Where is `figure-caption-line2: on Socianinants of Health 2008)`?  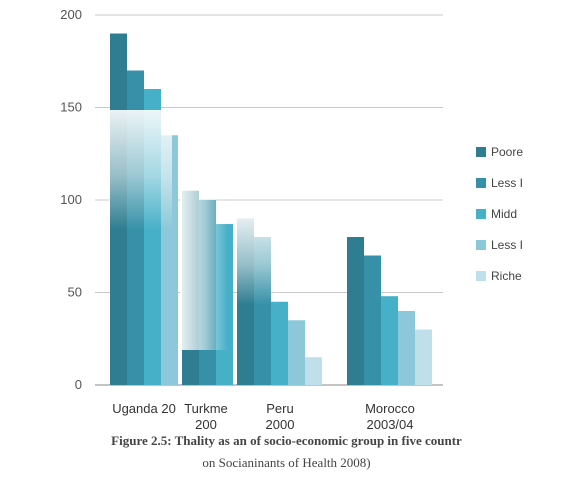 figure-caption-line2: on Socianinants of Health 2008) is located at coordinates (286, 462).